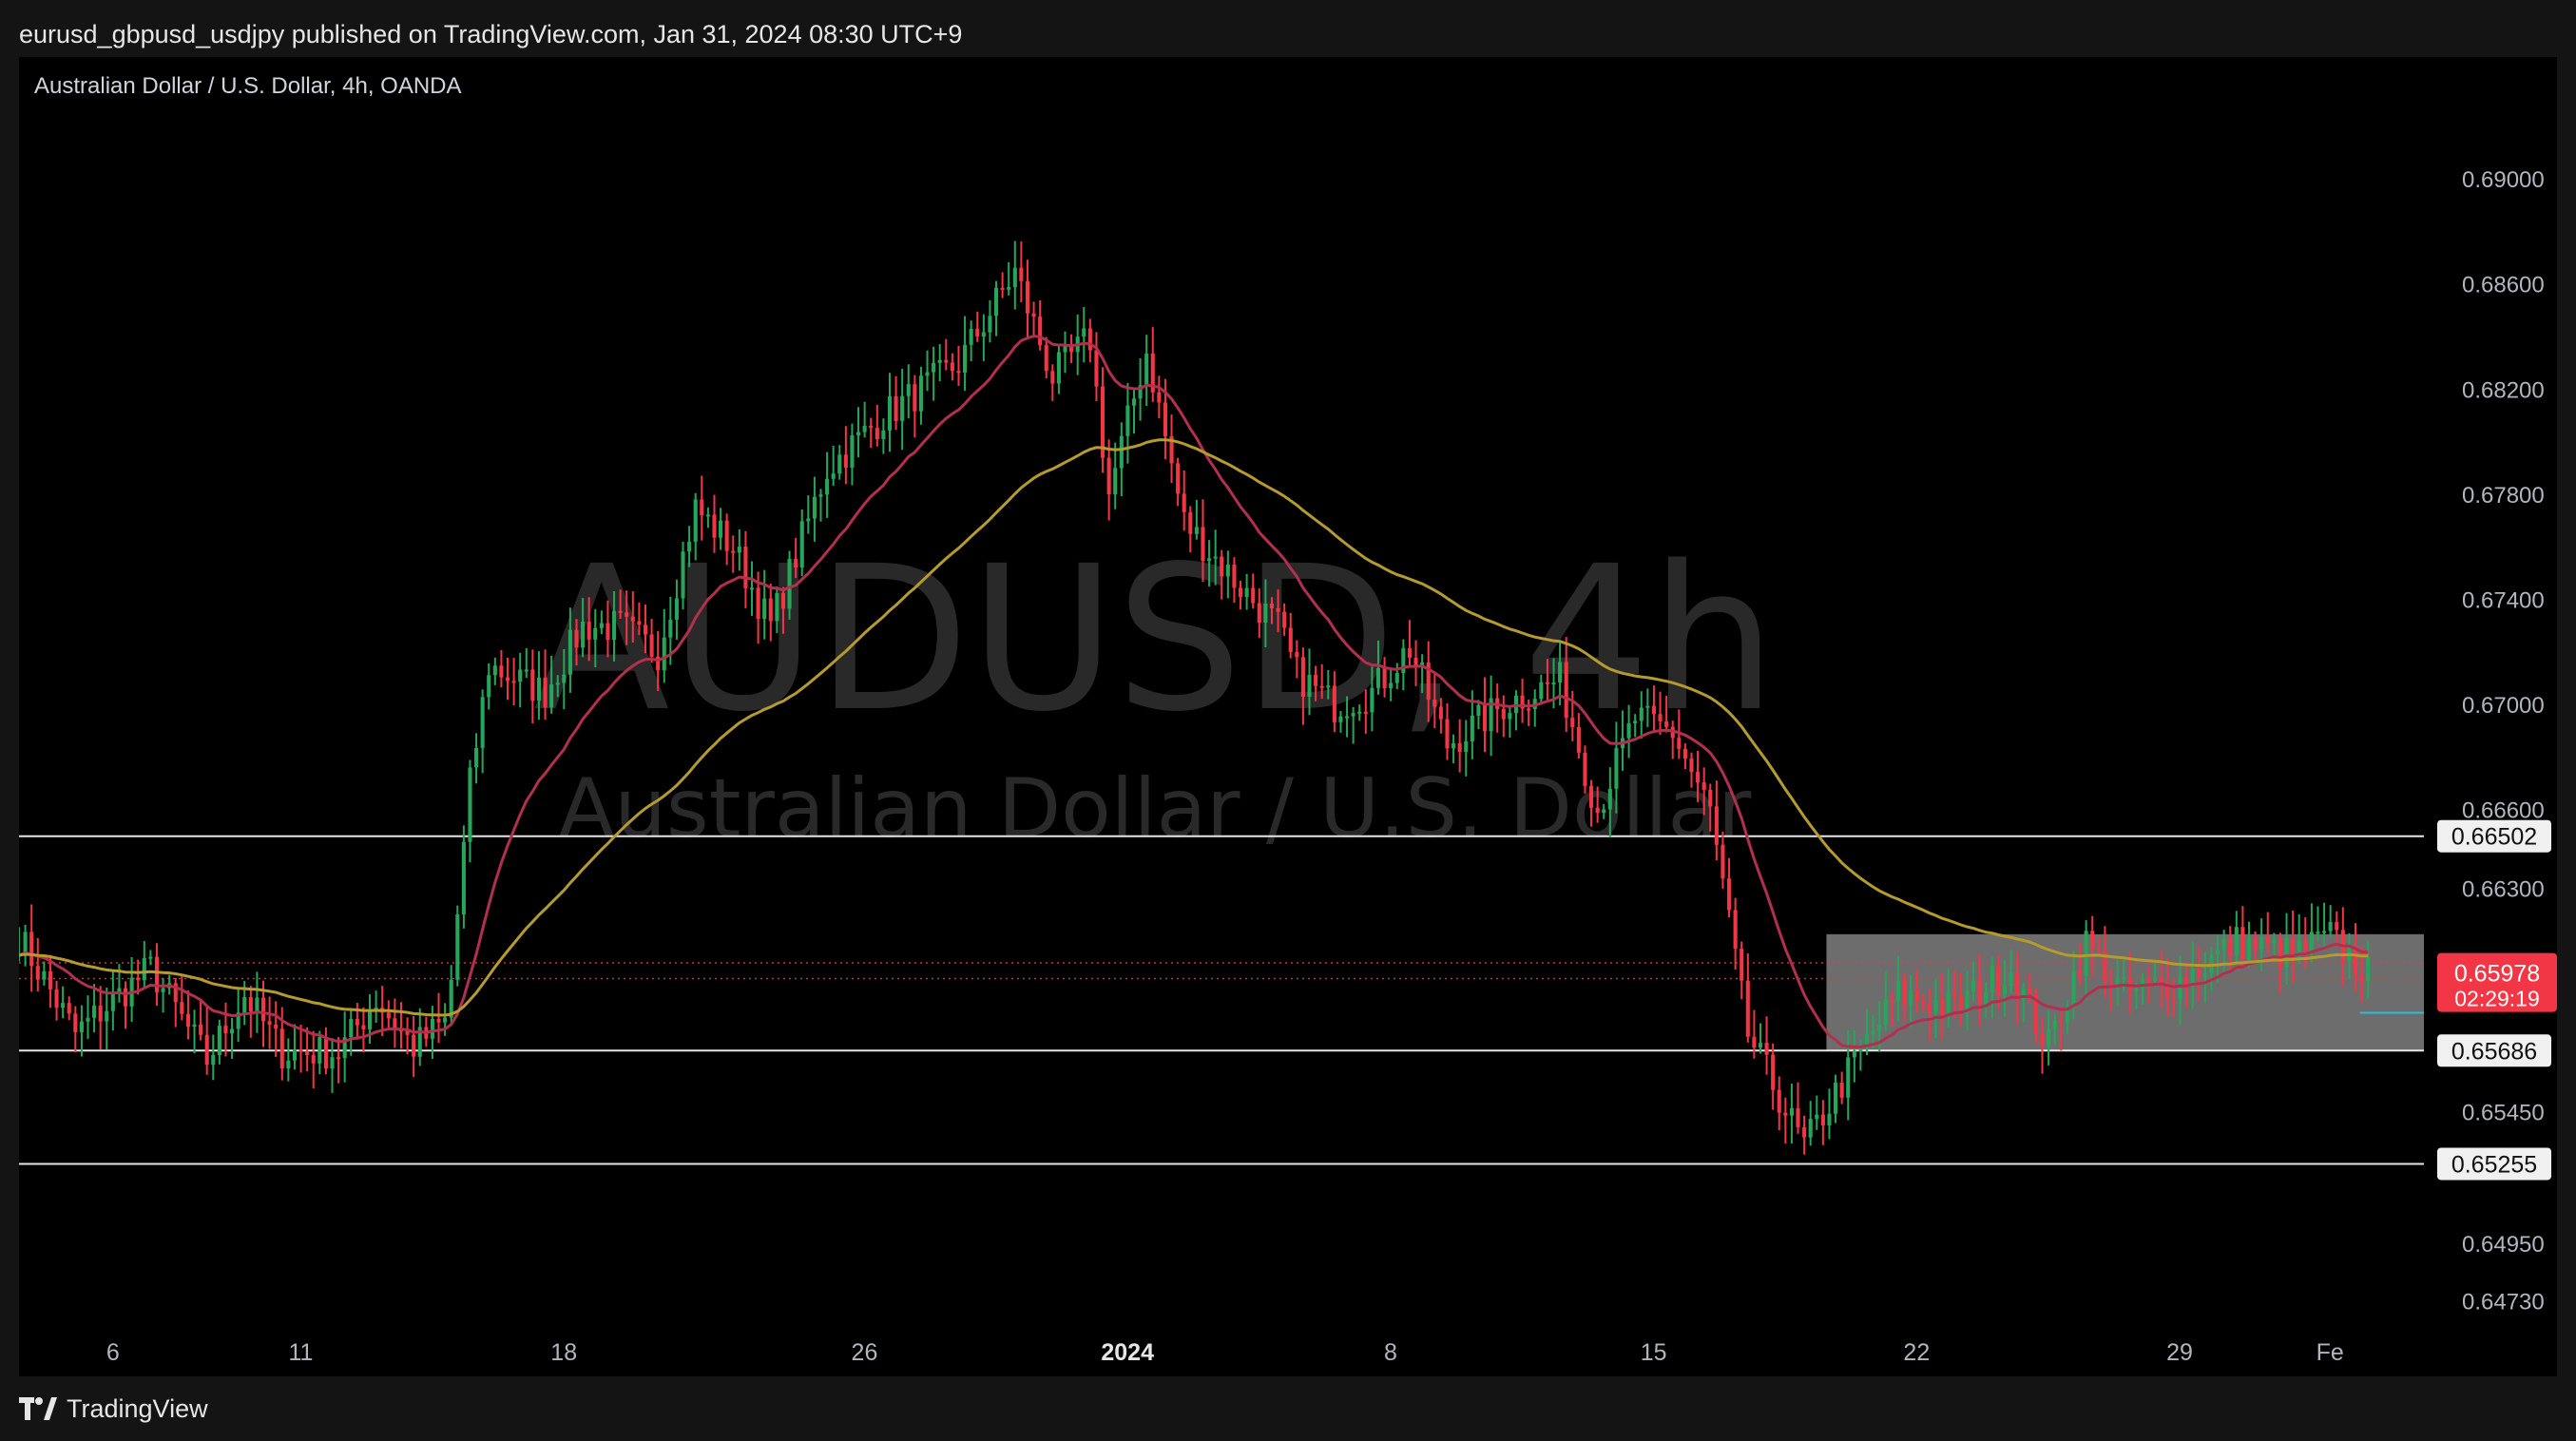 The image size is (2576, 1441). Describe the element at coordinates (2503, 811) in the screenshot. I see `price-tick-label: 0.66600` at that location.